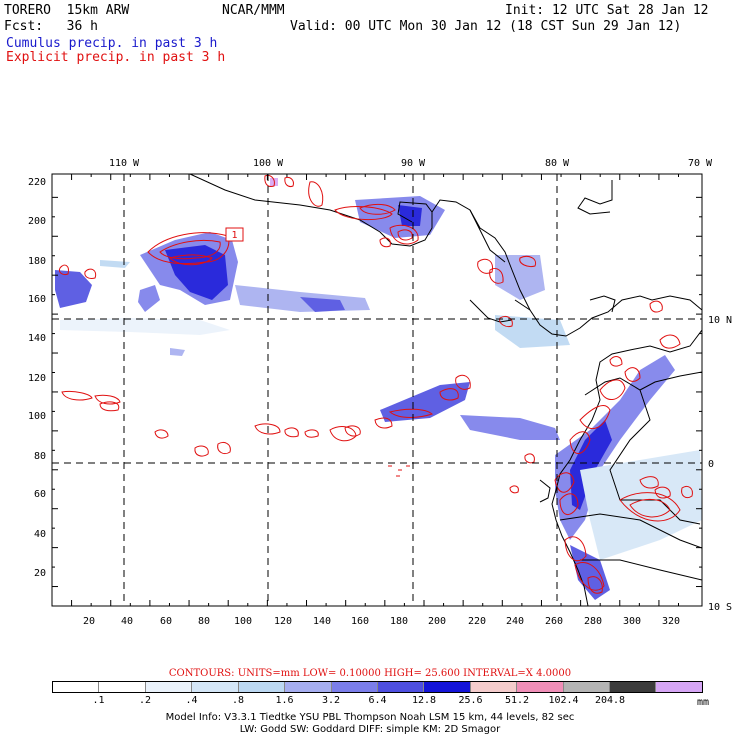  Describe the element at coordinates (554, 621) in the screenshot. I see `x-tick-label: 260` at that location.